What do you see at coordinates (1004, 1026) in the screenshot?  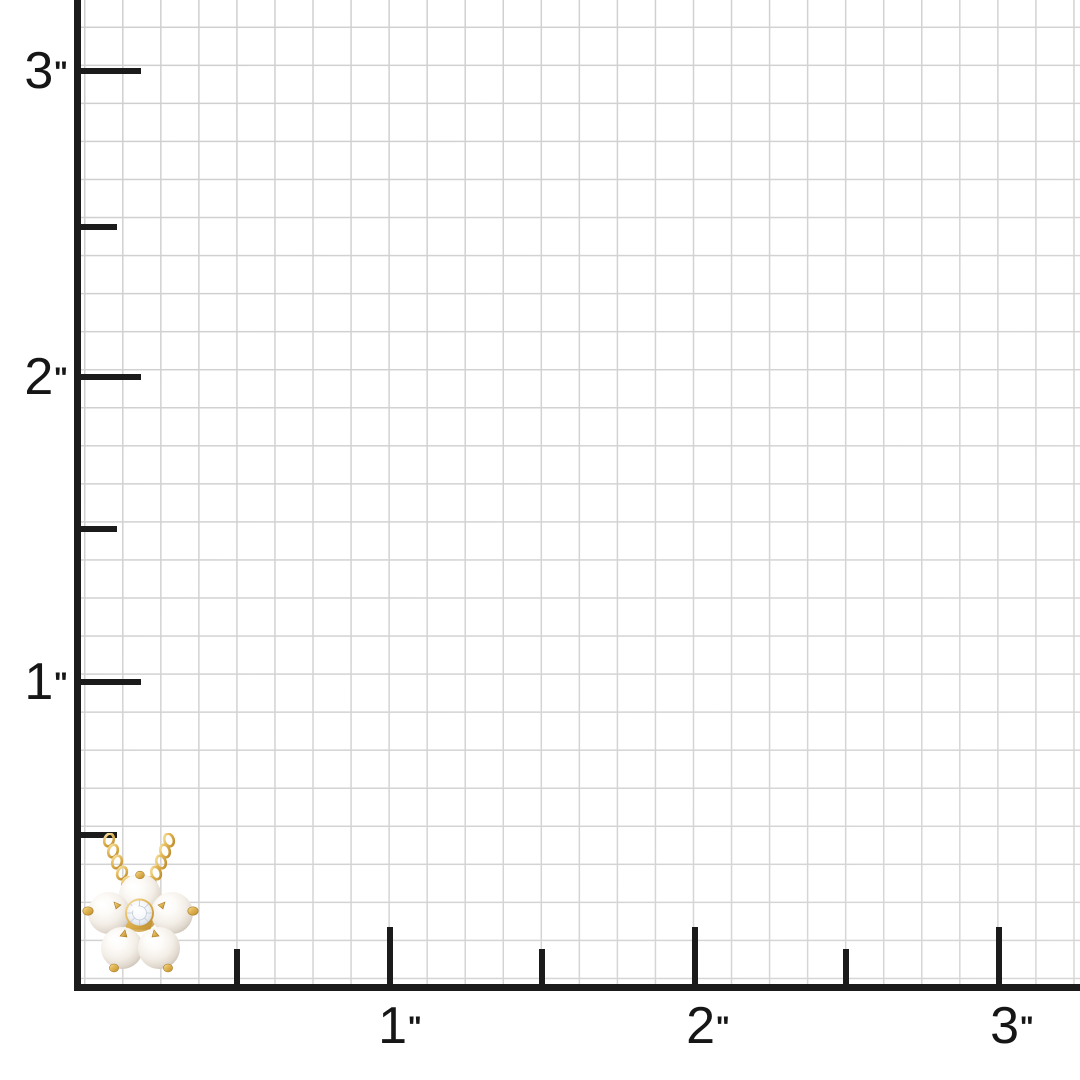 I see `x-label-3-number: 3` at bounding box center [1004, 1026].